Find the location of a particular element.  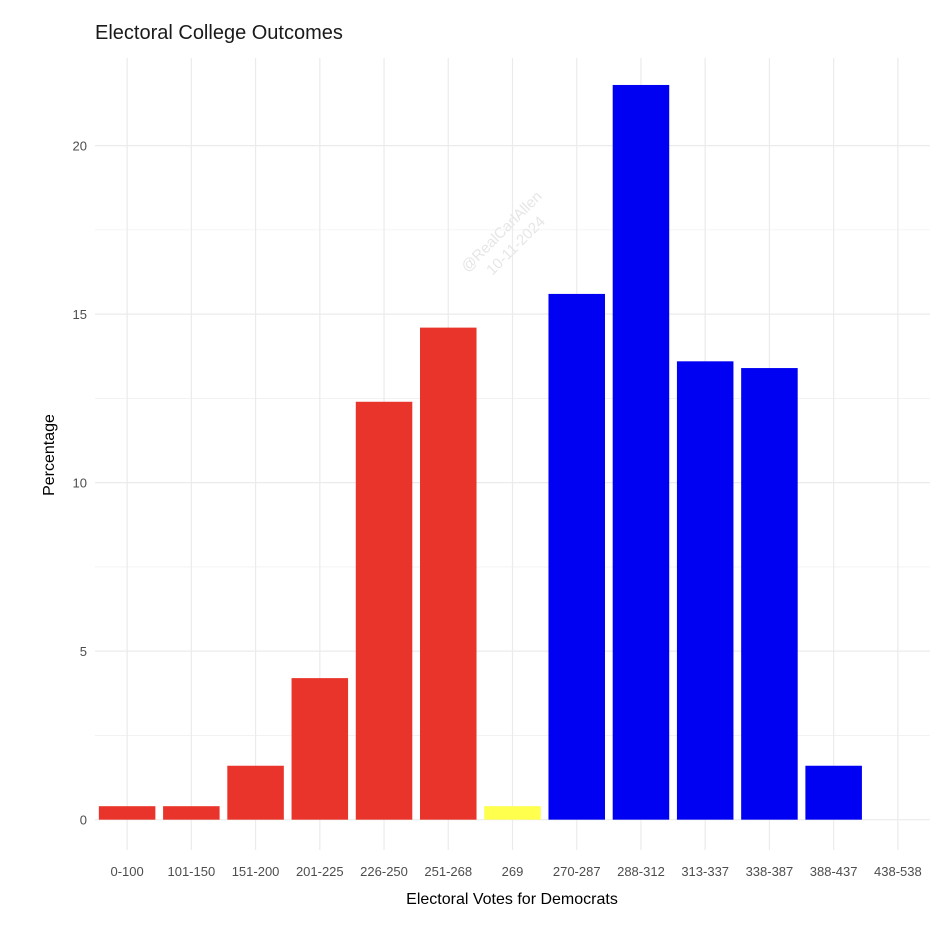

x-tick-label: 251-268 is located at coordinates (448, 871).